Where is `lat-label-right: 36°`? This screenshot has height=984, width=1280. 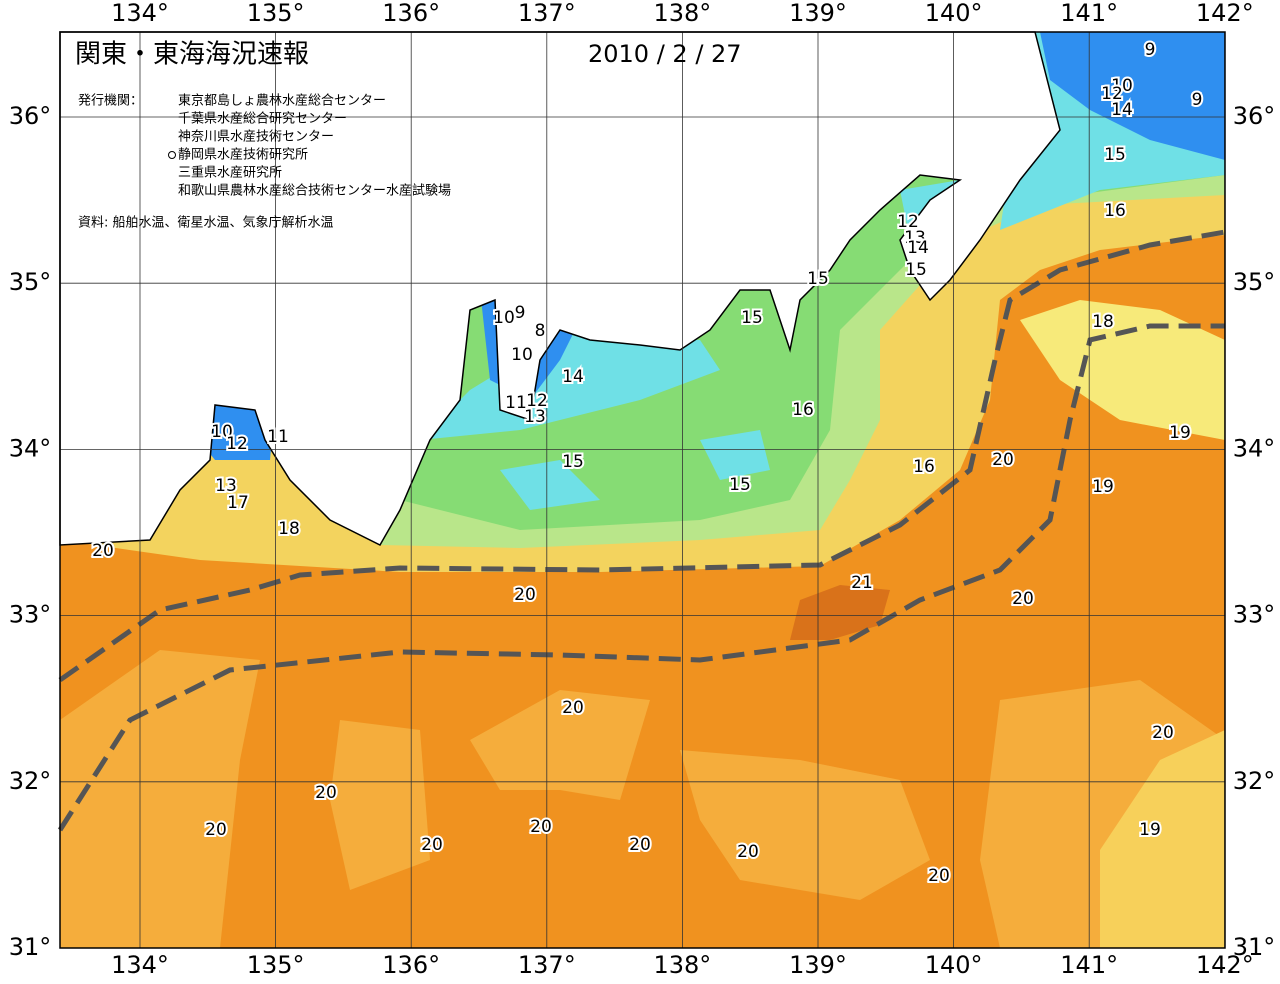 lat-label-right: 36° is located at coordinates (1254, 116).